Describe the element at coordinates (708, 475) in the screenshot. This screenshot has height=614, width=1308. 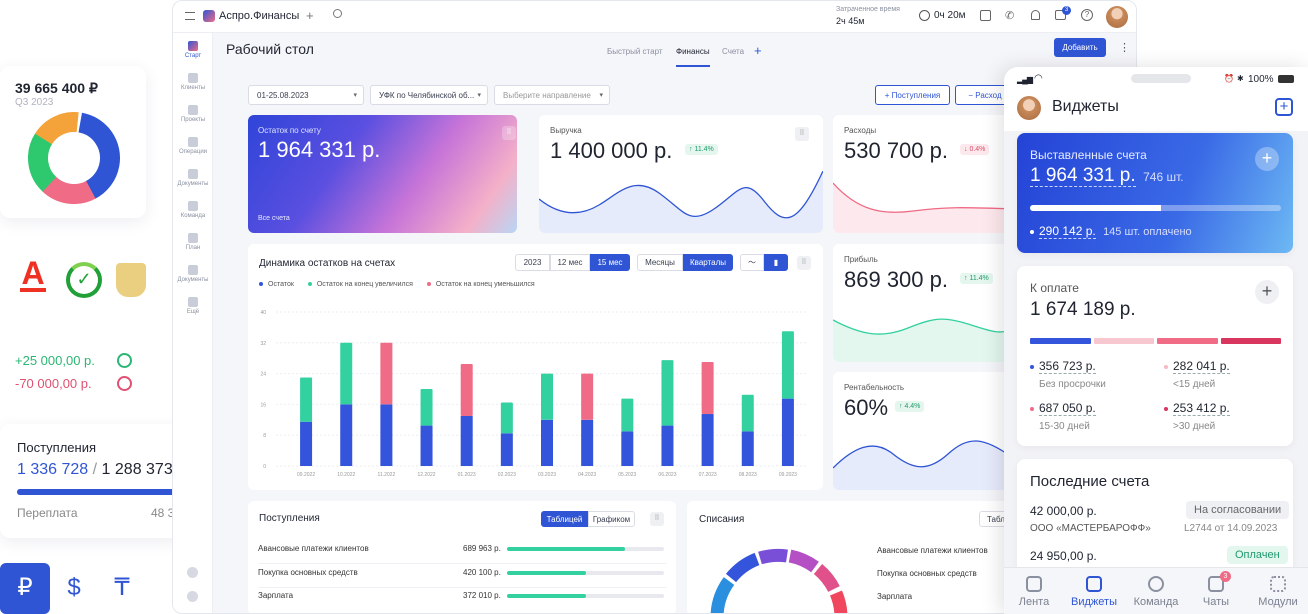
I see `x-tick-label: 07.2023` at that location.